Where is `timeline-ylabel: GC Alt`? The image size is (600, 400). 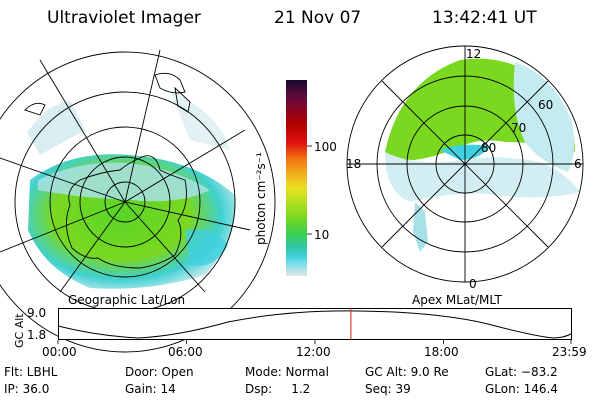
timeline-ylabel: GC Alt is located at coordinates (19, 330).